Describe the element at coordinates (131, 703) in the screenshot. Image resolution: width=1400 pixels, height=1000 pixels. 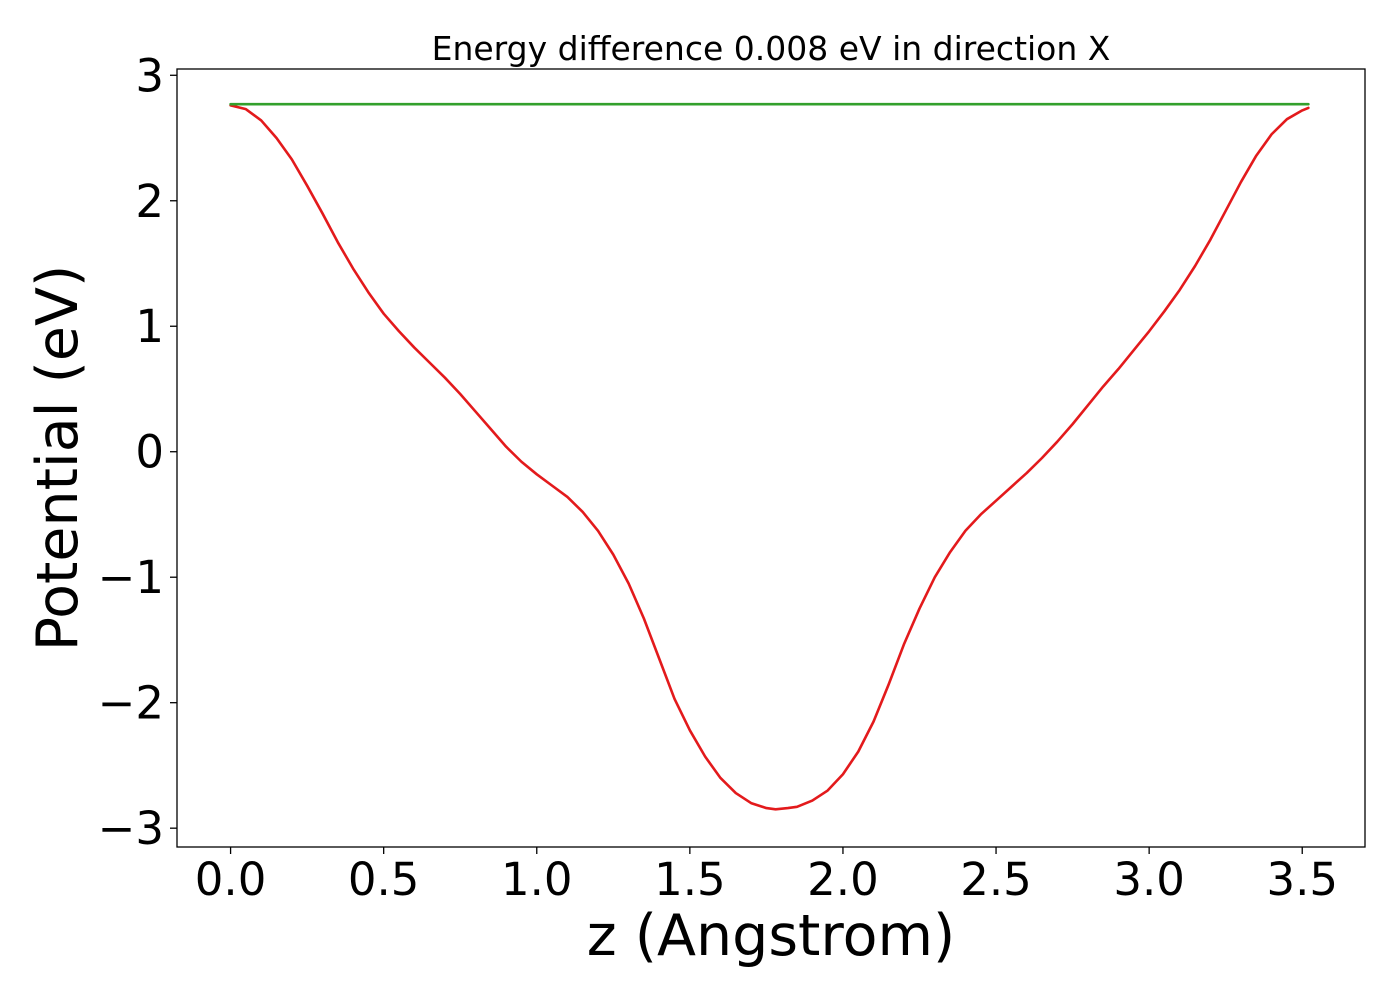
I see `y-tick-label: −2` at that location.